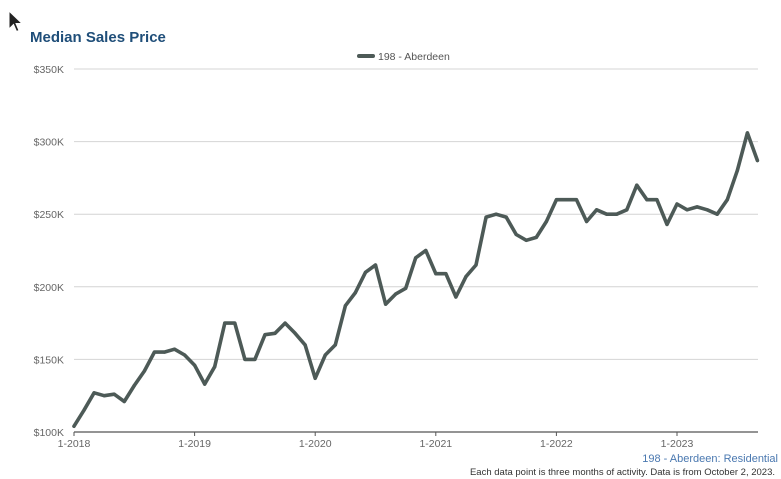  Describe the element at coordinates (98, 37) in the screenshot. I see `chart-title: Median Sales Price` at that location.